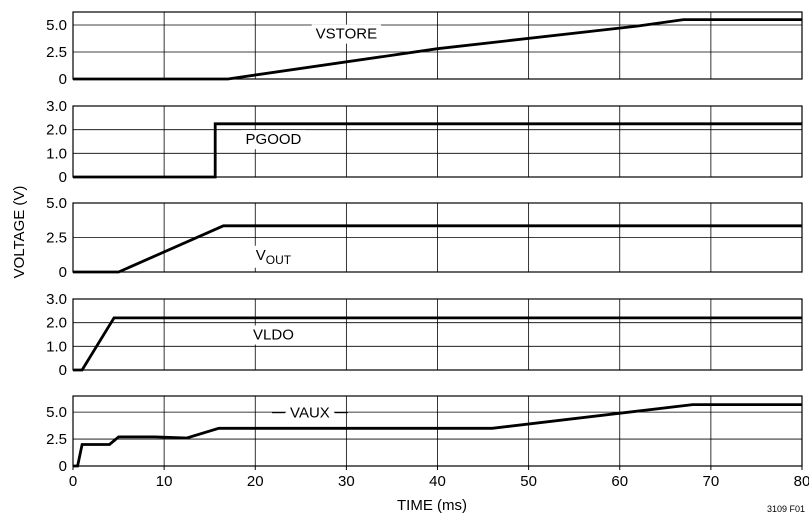 The width and height of the screenshot is (809, 515). I want to click on x-tick-label: 10, so click(164, 481).